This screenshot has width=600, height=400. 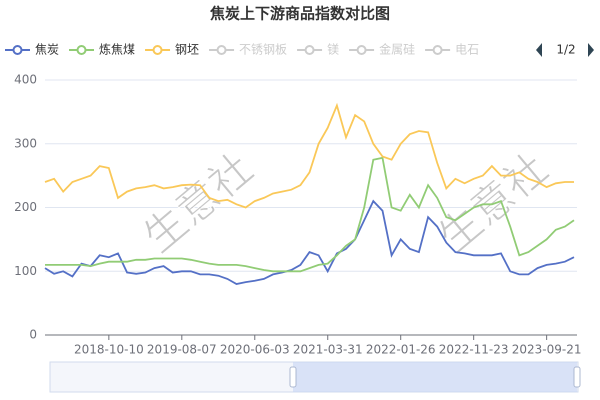 What do you see at coordinates (25, 80) in the screenshot?
I see `y-tick-label: 400` at bounding box center [25, 80].